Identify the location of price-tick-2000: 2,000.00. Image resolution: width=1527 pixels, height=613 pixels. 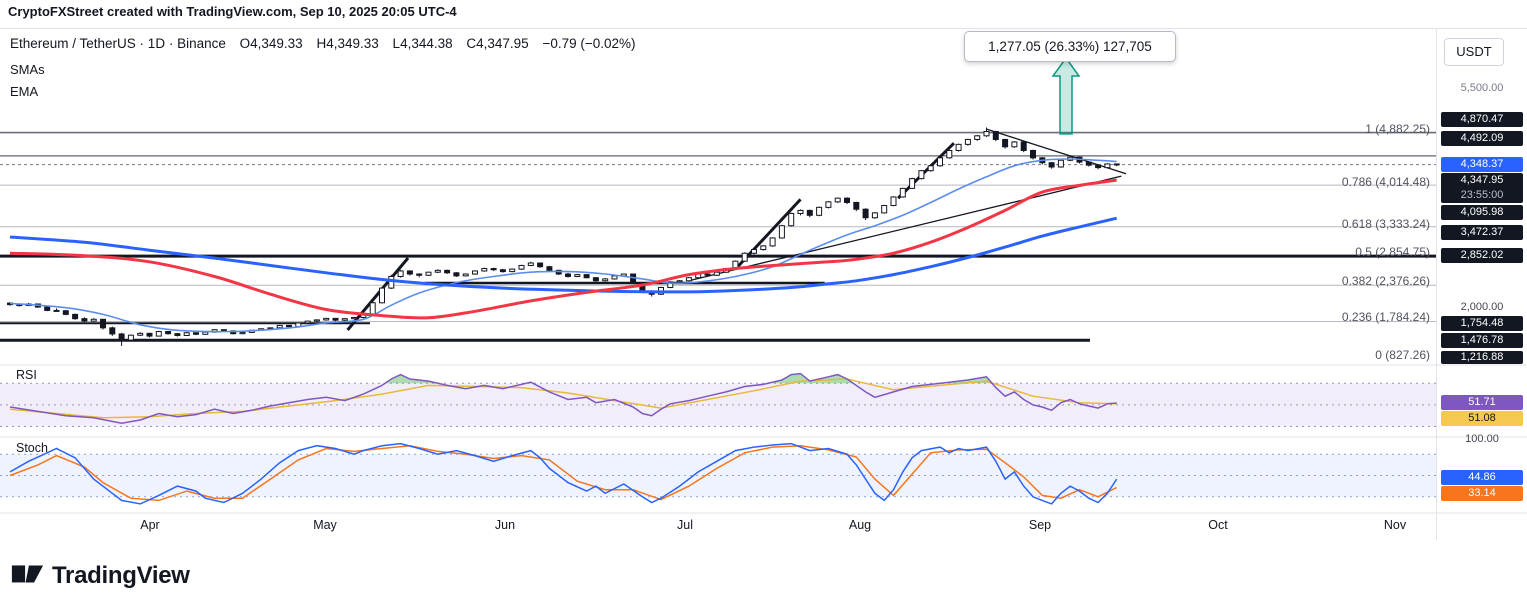
(1482, 307).